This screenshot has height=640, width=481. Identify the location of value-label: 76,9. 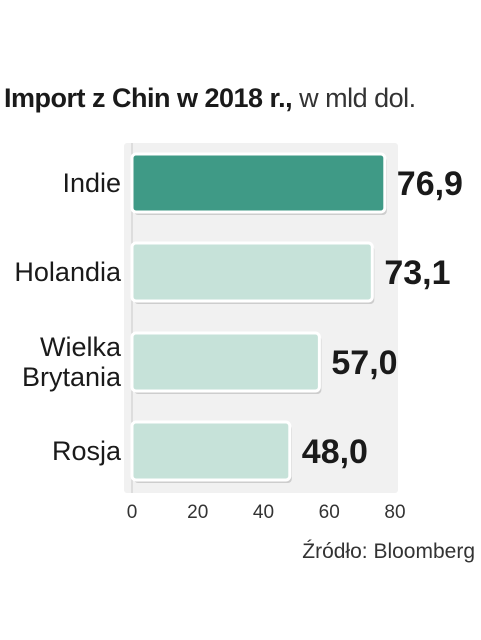
(430, 184).